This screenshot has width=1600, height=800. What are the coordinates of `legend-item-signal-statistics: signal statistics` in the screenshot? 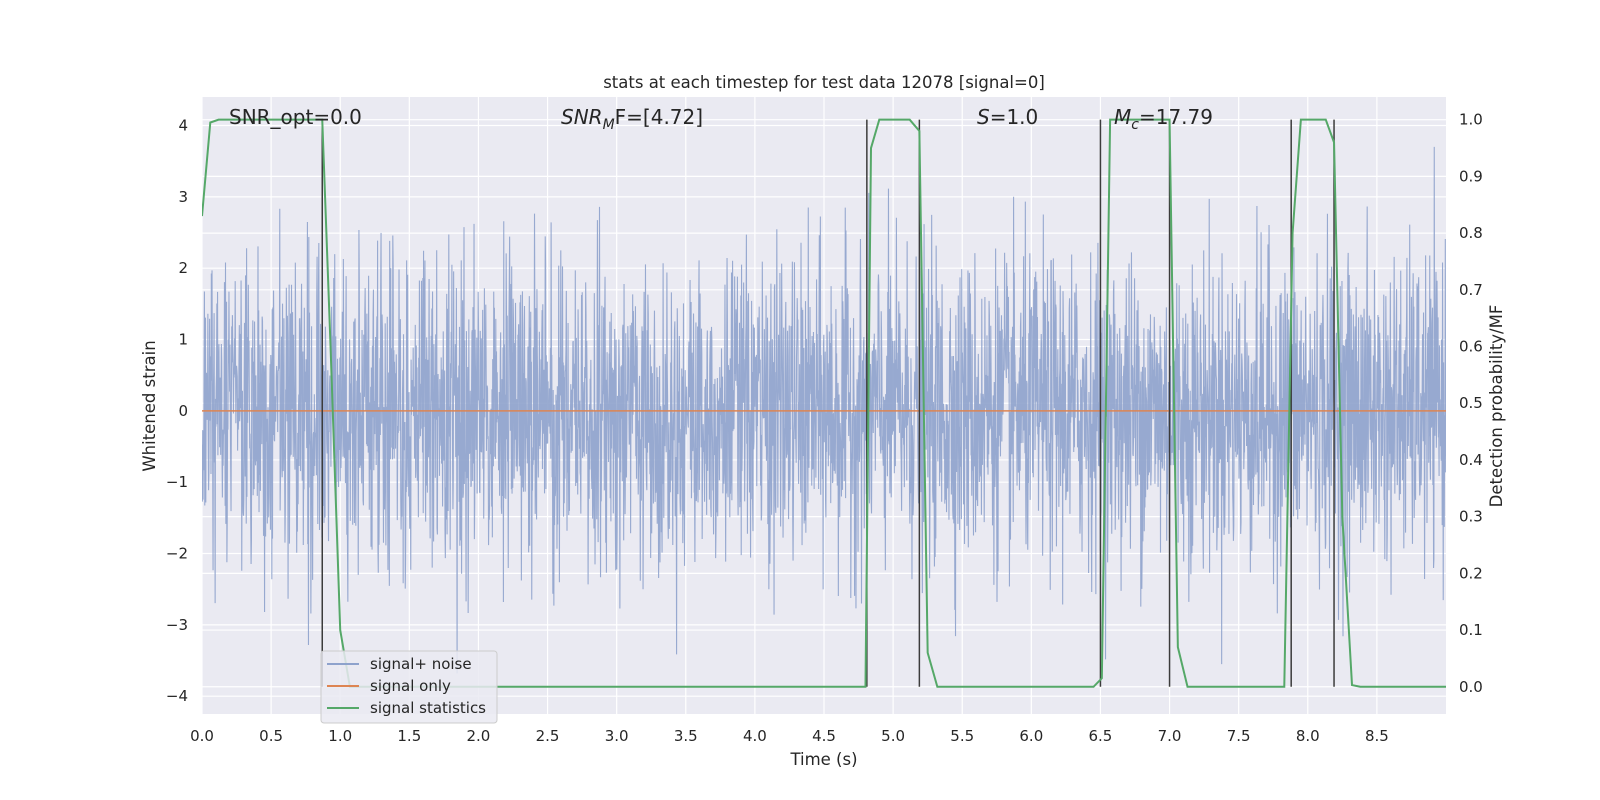 It's located at (406, 708).